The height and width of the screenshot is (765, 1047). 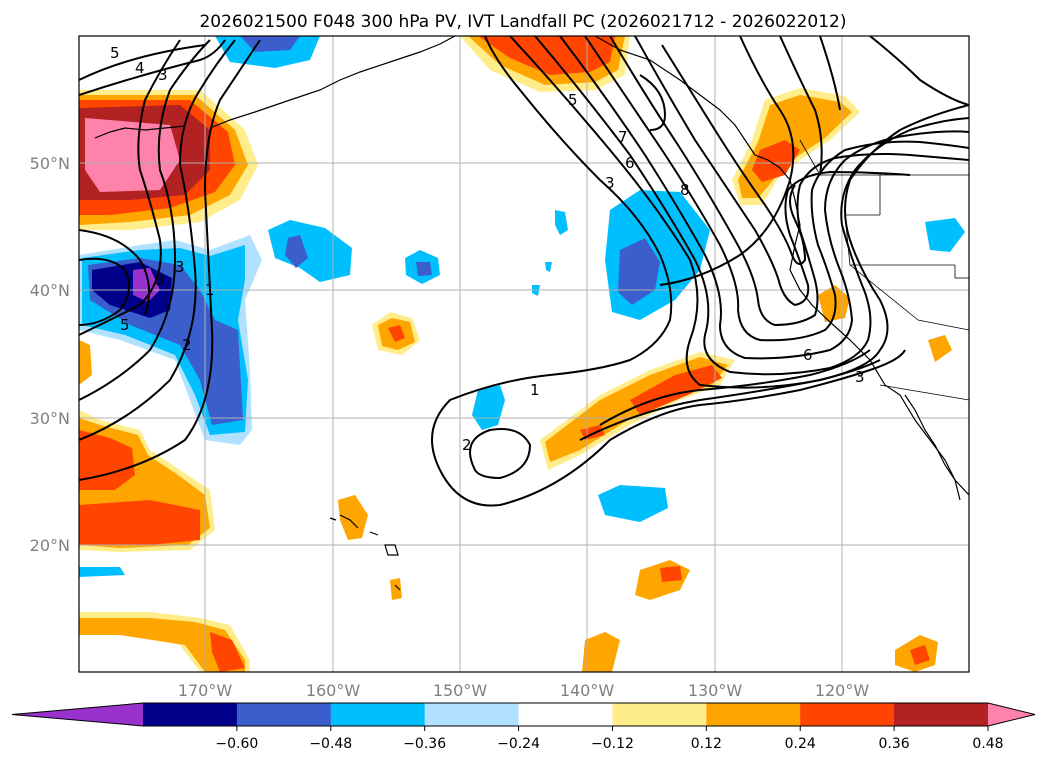 What do you see at coordinates (77, 714) in the screenshot?
I see `colorbar-extend-min` at bounding box center [77, 714].